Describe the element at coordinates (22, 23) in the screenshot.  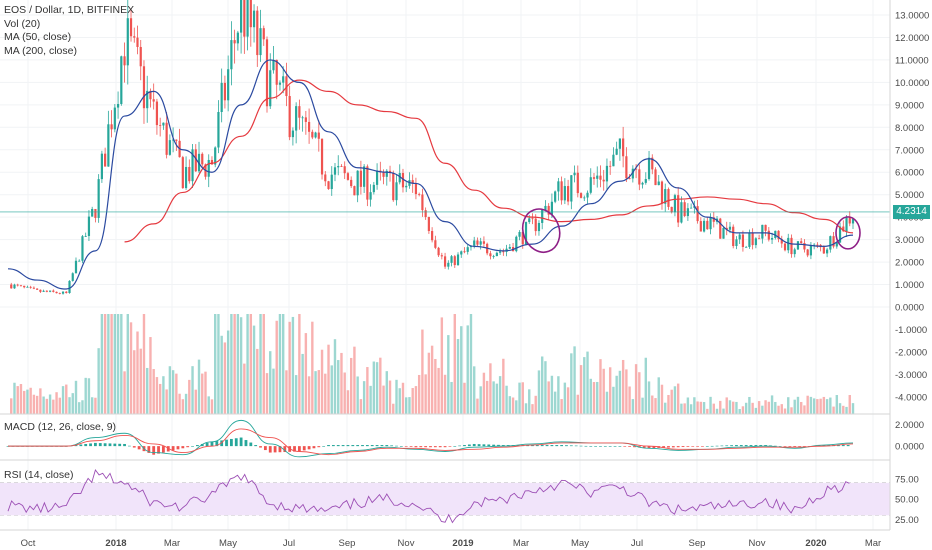
I see `vol-legend: Vol (20)` at that location.